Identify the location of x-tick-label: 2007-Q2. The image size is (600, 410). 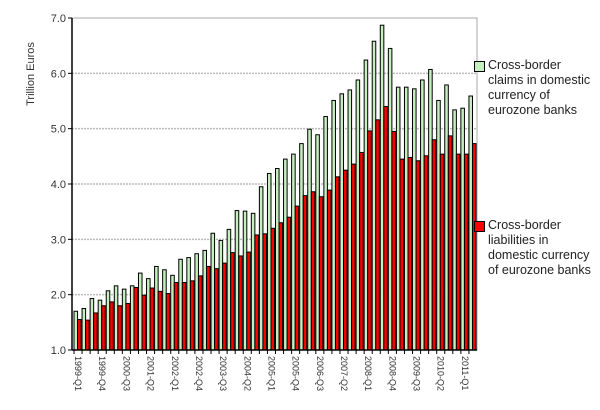
(344, 373).